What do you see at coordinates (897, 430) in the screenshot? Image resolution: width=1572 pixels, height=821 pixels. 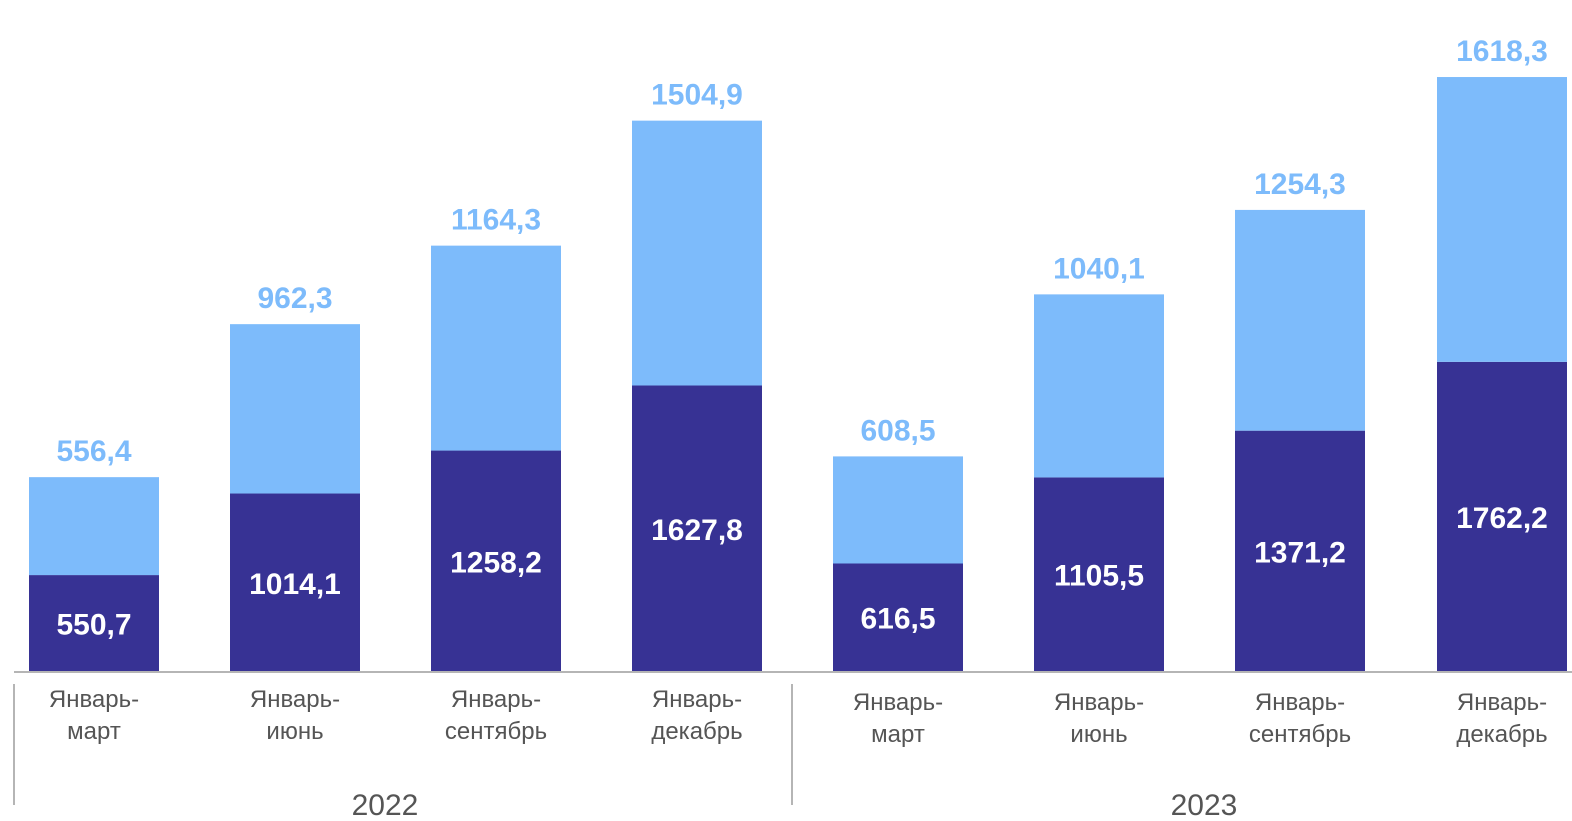 I see `data-label-top-4: 608,5` at bounding box center [897, 430].